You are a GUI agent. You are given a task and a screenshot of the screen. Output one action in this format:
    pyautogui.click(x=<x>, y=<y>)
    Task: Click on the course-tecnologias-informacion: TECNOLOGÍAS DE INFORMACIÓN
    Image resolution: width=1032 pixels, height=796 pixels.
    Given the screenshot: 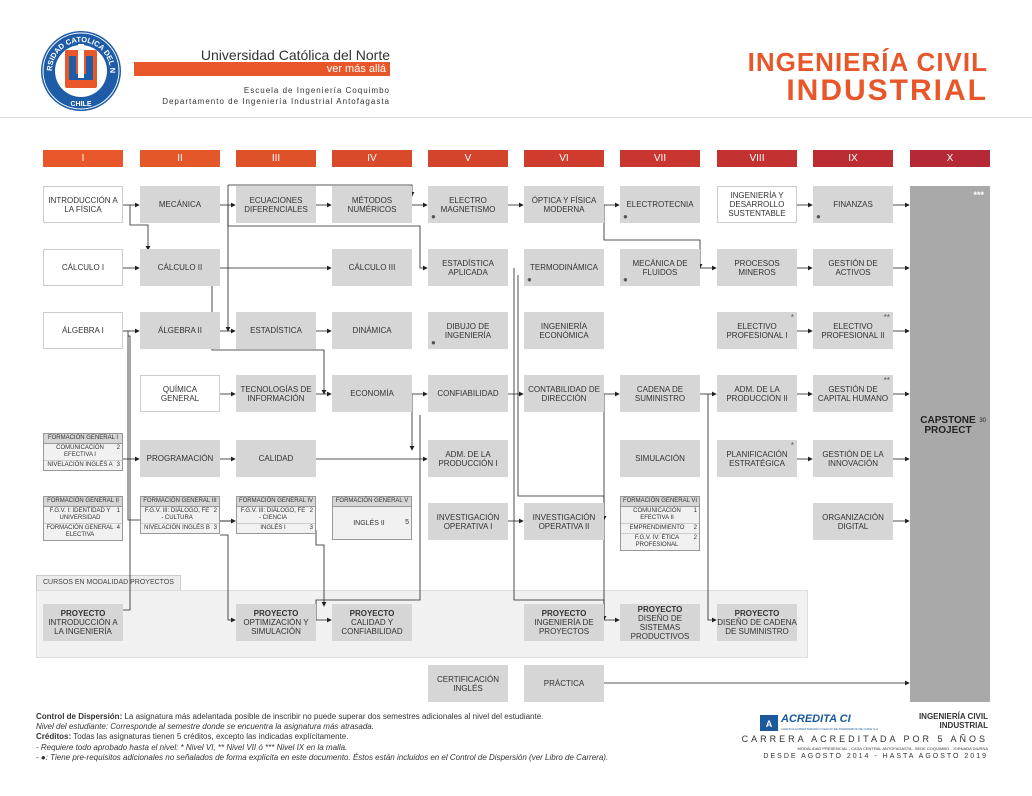 What is the action you would take?
    pyautogui.click(x=276, y=393)
    